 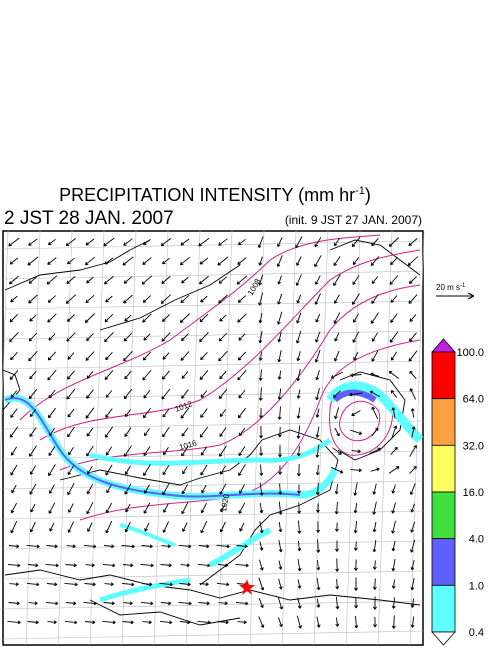 What do you see at coordinates (443, 608) in the screenshot?
I see `colorbar-segment` at bounding box center [443, 608].